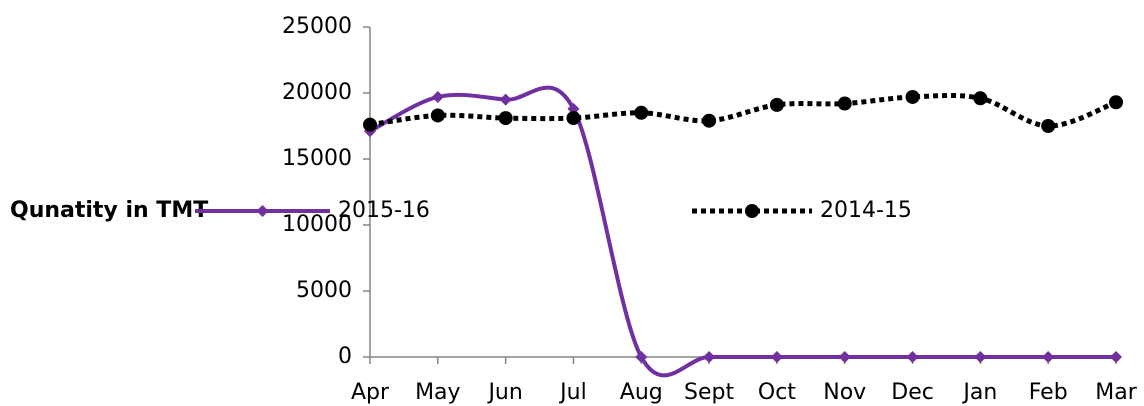 The width and height of the screenshot is (1144, 406). I want to click on y-axis-label: Qunatity in TMT, so click(109, 210).